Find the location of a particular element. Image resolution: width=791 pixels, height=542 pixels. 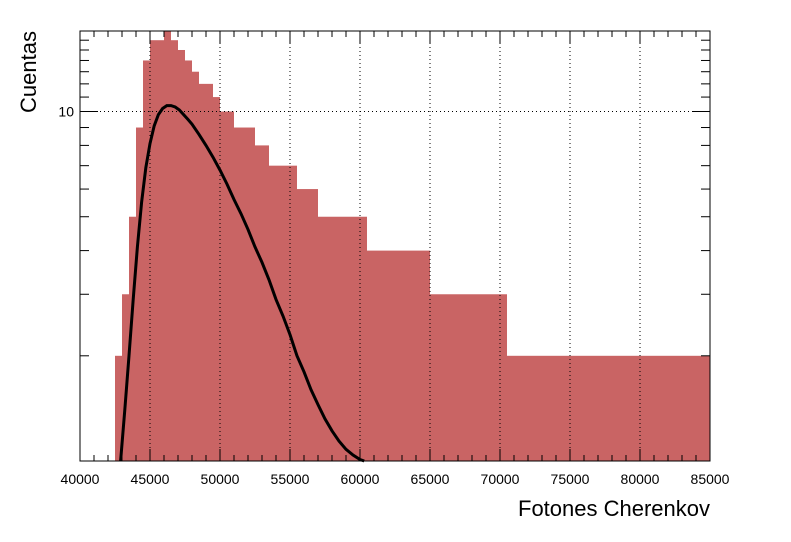

x-tick-label: 45000 is located at coordinates (150, 479).